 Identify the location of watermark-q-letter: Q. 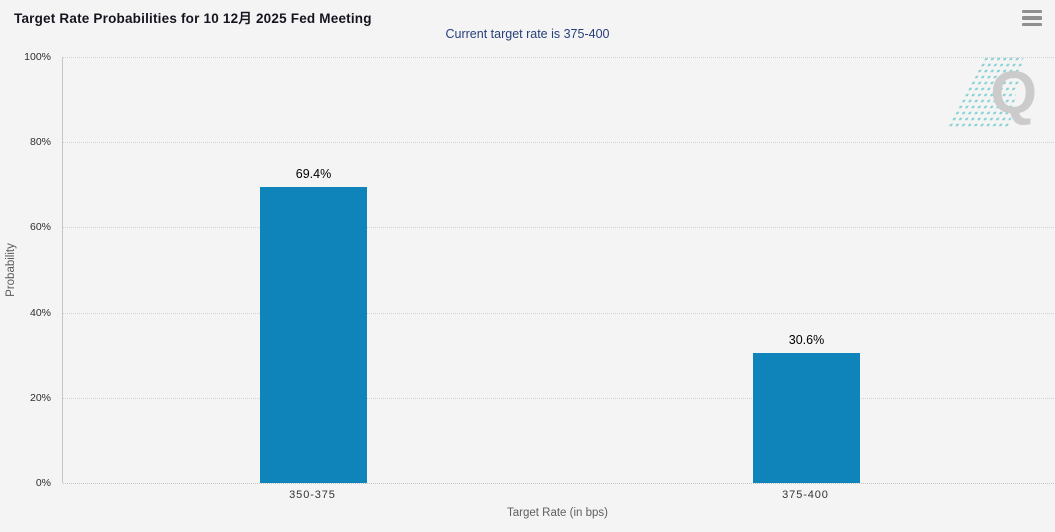
(1013, 92).